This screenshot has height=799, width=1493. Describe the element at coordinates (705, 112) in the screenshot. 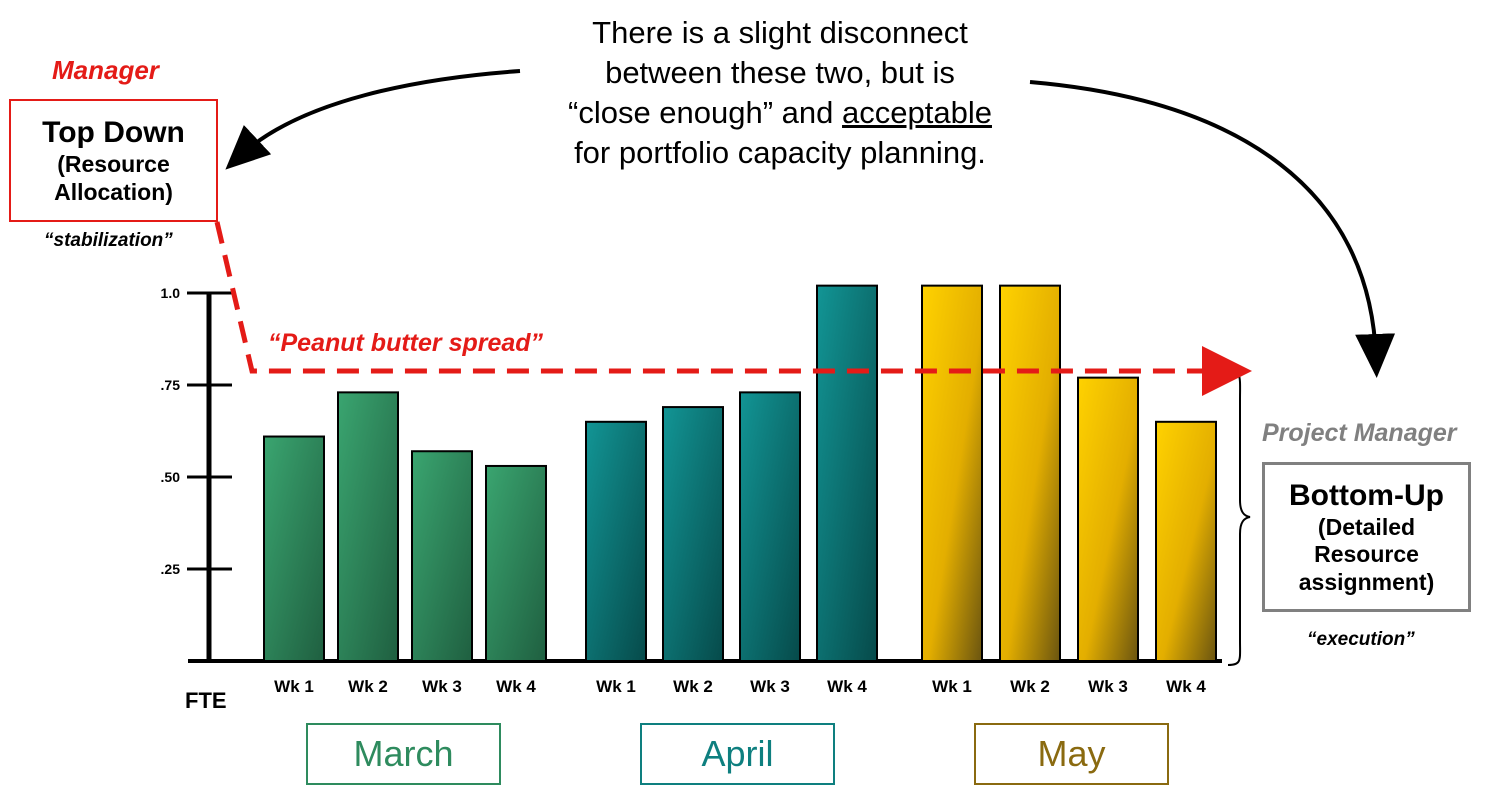

I see `headline-line-3-text: “close enough” and` at that location.